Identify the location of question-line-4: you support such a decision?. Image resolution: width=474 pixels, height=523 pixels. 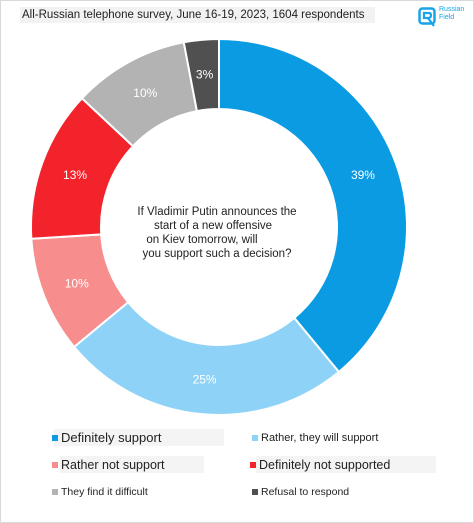
(217, 254).